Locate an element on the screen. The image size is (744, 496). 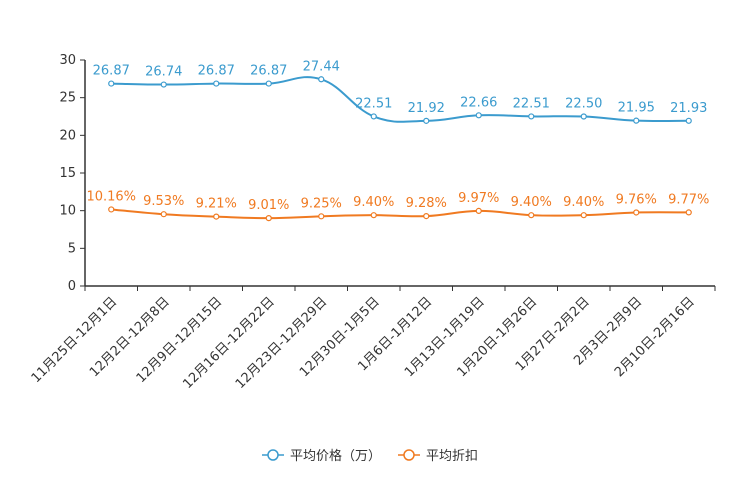
data-label: 9.53% is located at coordinates (163, 201).